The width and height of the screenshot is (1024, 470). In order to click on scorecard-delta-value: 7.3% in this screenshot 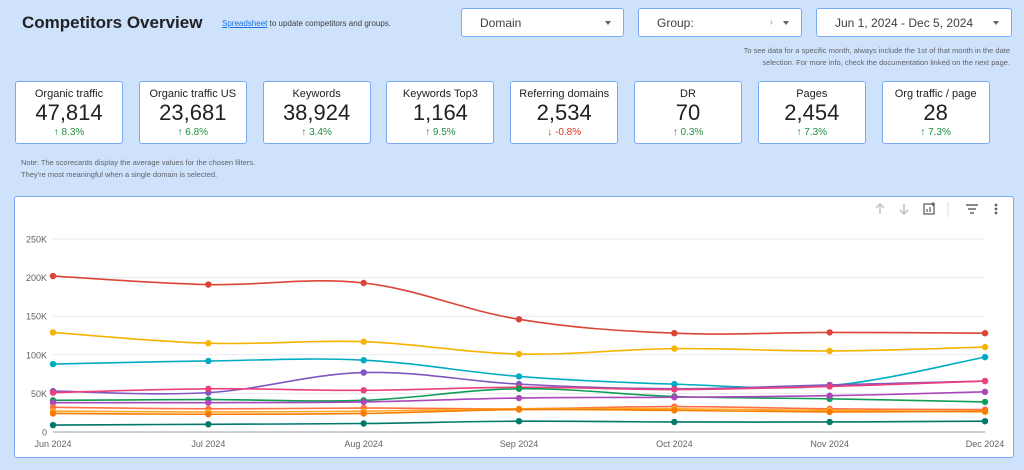, I will do `click(816, 132)`.